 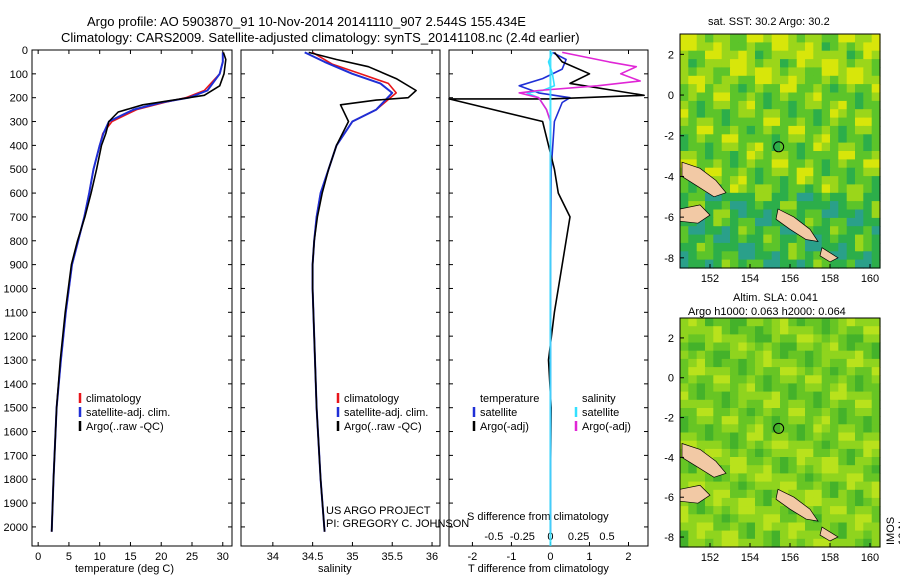 I want to click on sla-argo-float-marker, so click(x=779, y=428).